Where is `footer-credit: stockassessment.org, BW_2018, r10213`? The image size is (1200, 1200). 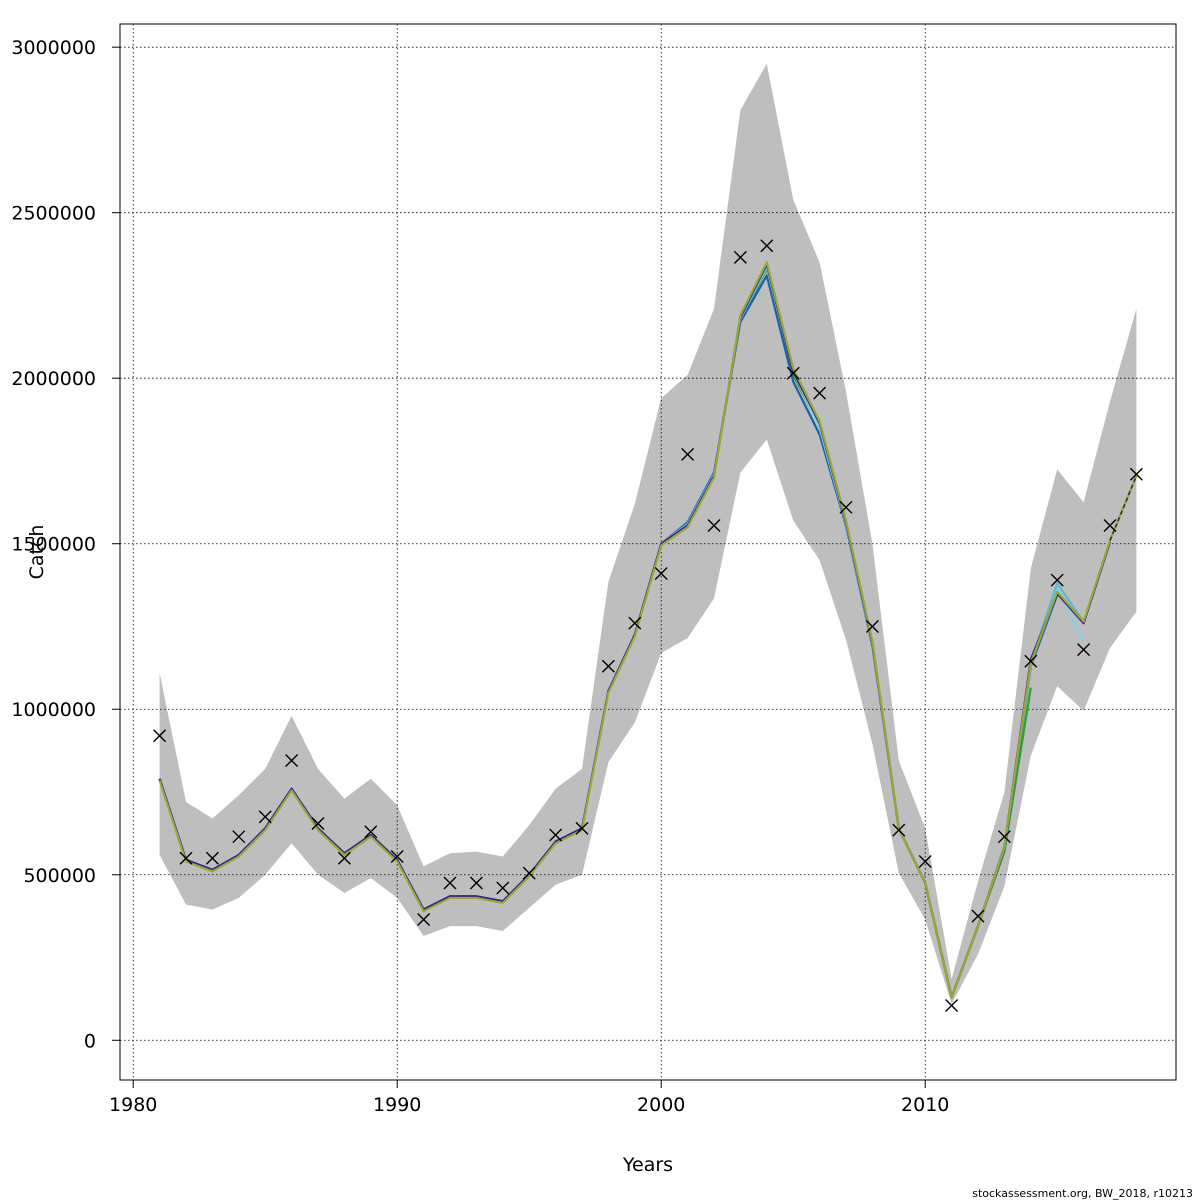
footer-credit: stockassessment.org, BW_2018, r10213 is located at coordinates (1082, 1193).